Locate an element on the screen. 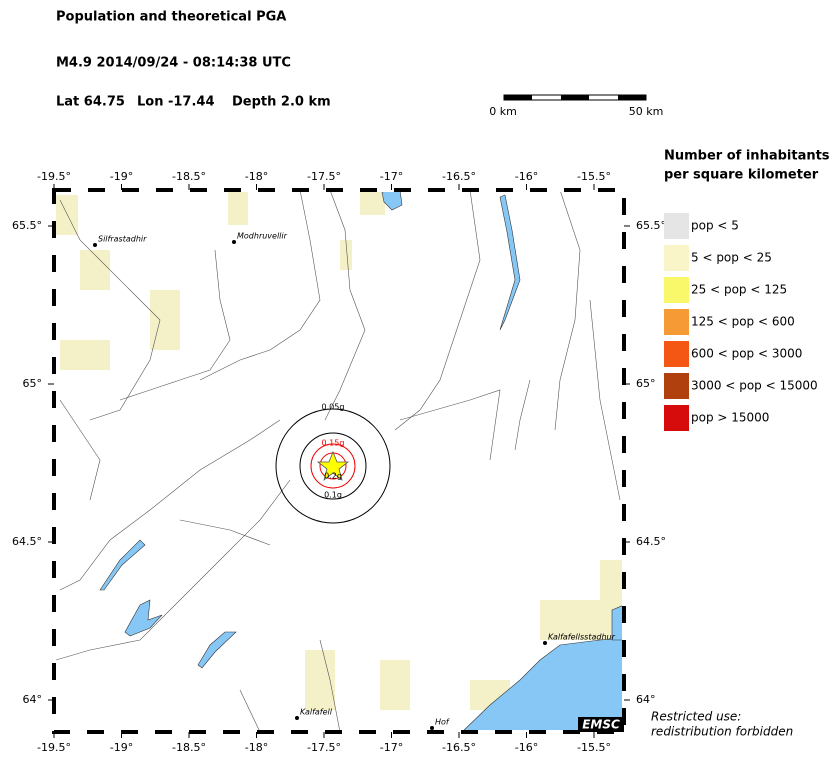 The width and height of the screenshot is (832, 764). legend-label: 3000 < pop < 15000 is located at coordinates (754, 386).